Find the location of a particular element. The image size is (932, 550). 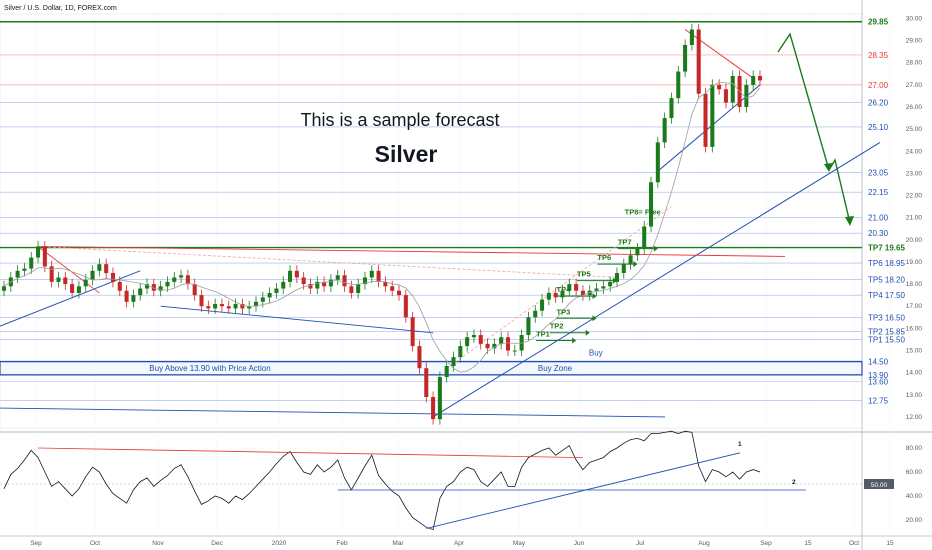

osc-line is located at coordinates (382, 480).